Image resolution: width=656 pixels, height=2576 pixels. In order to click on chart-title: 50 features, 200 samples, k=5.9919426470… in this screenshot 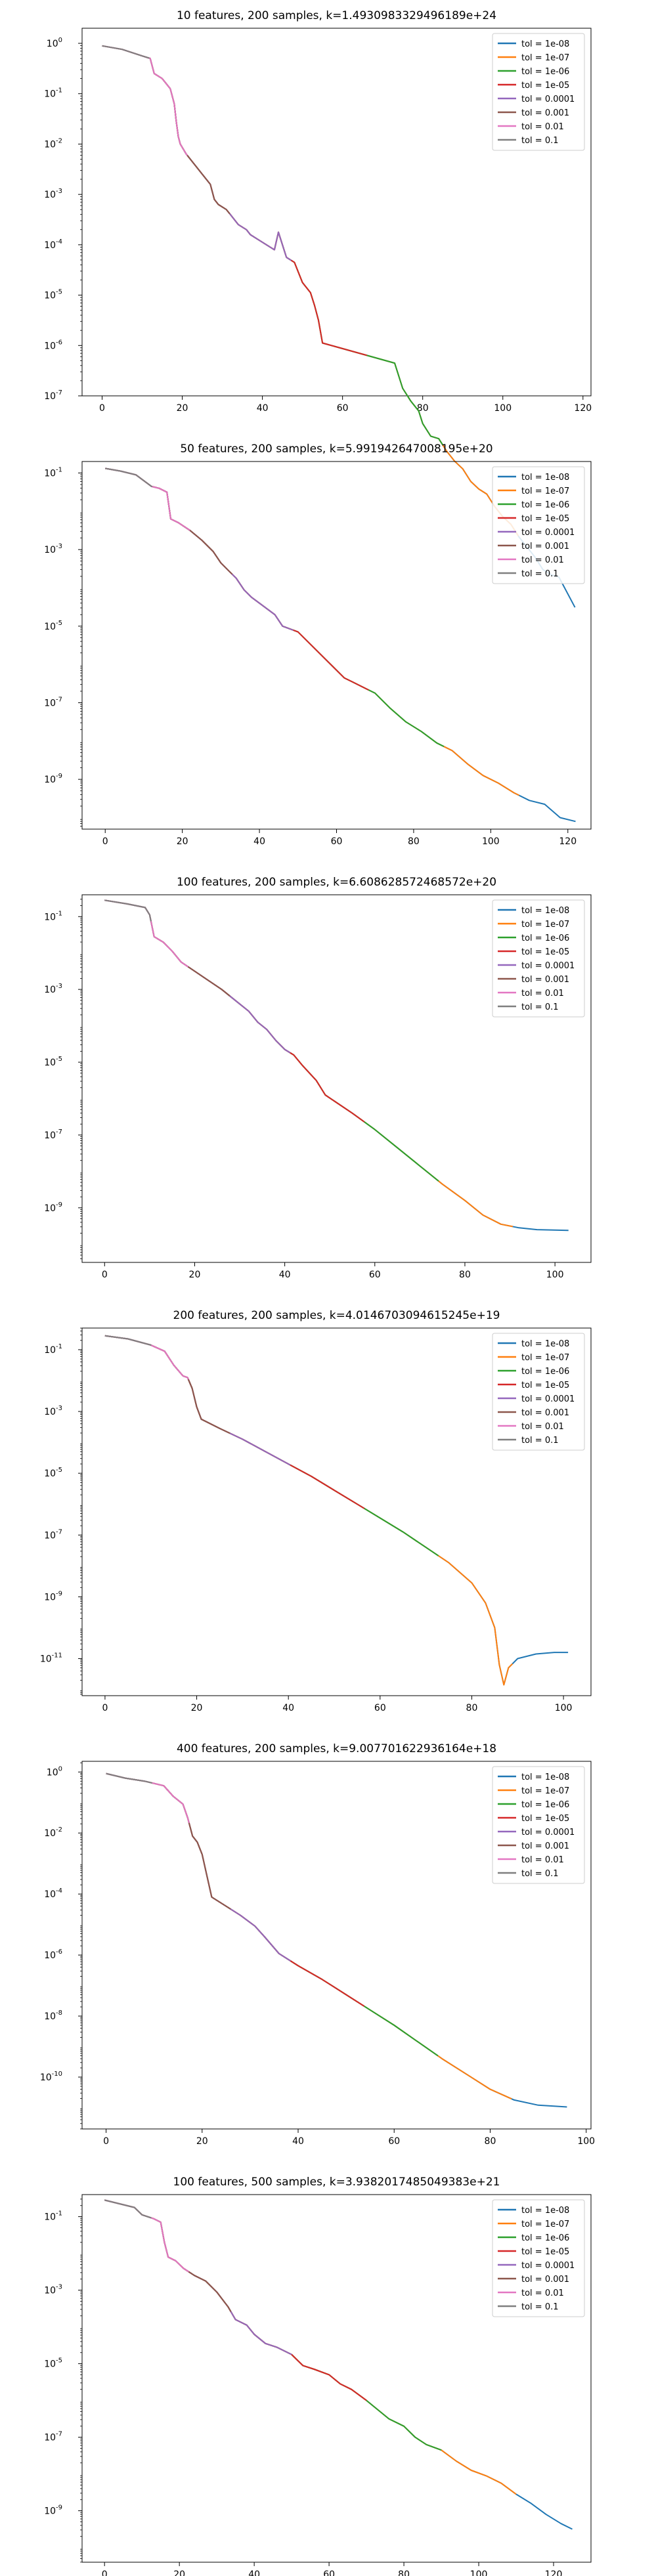, I will do `click(336, 449)`.